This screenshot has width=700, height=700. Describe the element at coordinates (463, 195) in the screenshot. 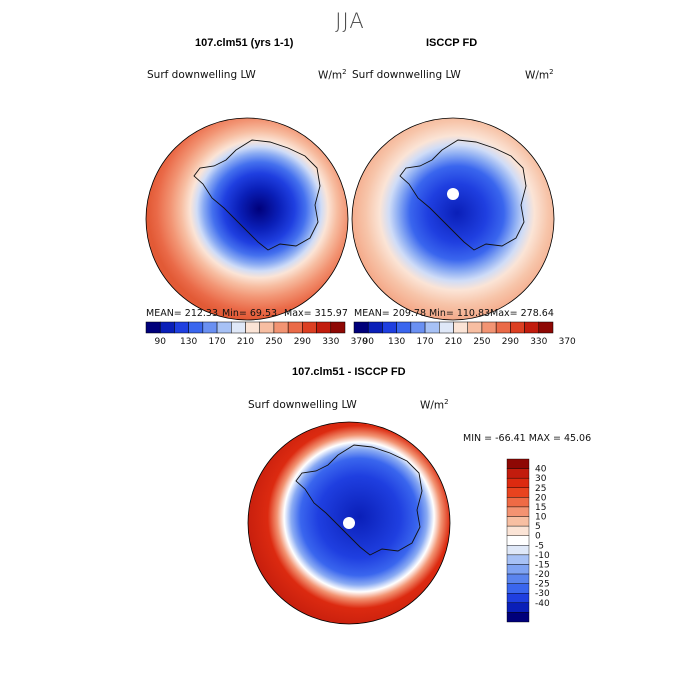

I see `antarctica-outline-right` at that location.